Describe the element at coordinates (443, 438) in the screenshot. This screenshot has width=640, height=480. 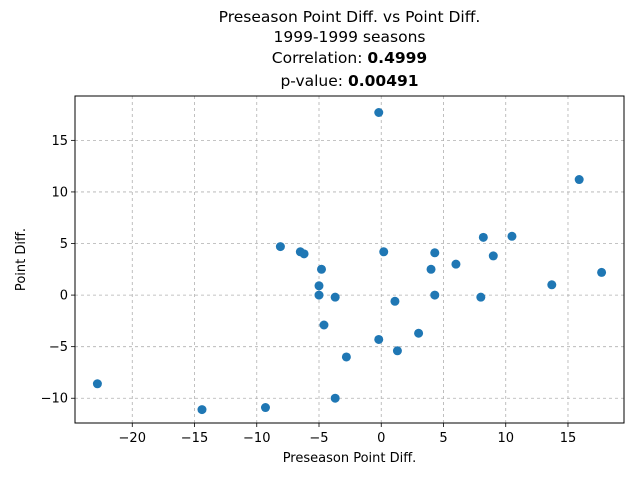
I see `x-tick-label: 5` at that location.